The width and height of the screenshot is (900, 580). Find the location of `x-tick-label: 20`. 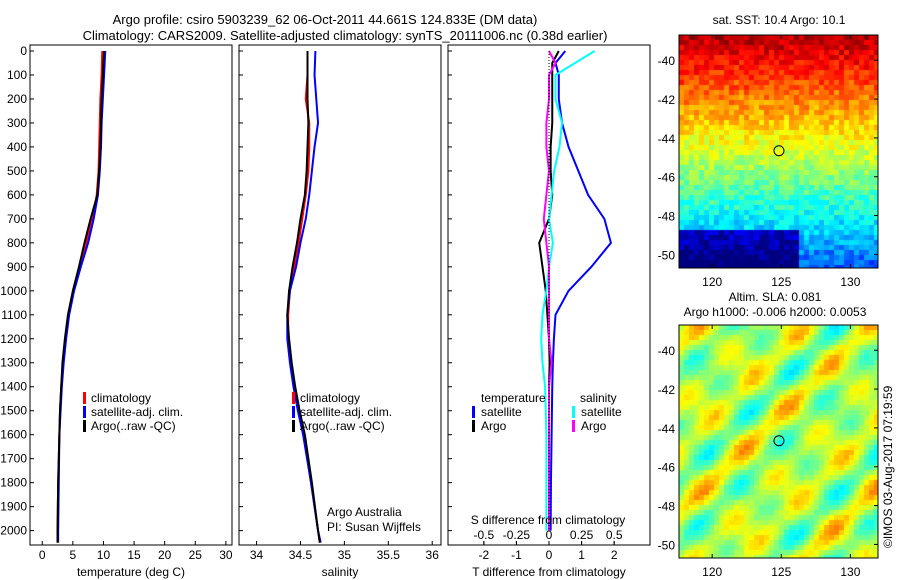

x-tick-label: 20 is located at coordinates (165, 555).